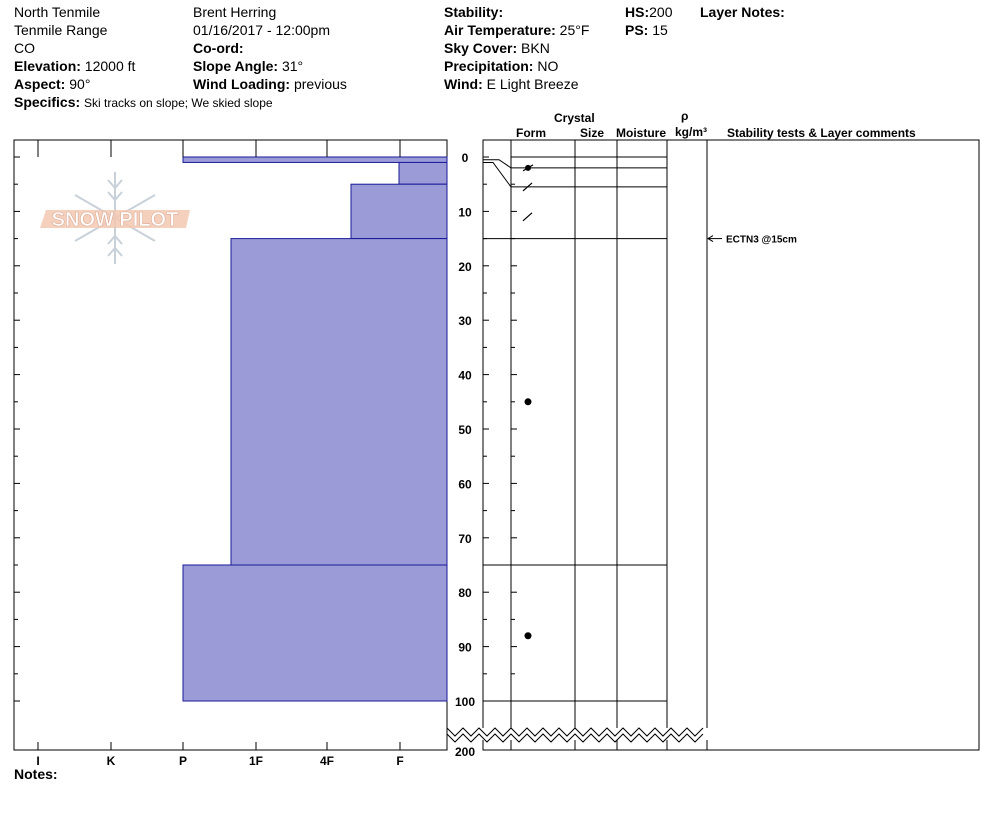 The height and width of the screenshot is (840, 994). What do you see at coordinates (465, 321) in the screenshot?
I see `depth-tick-label: 30` at bounding box center [465, 321].